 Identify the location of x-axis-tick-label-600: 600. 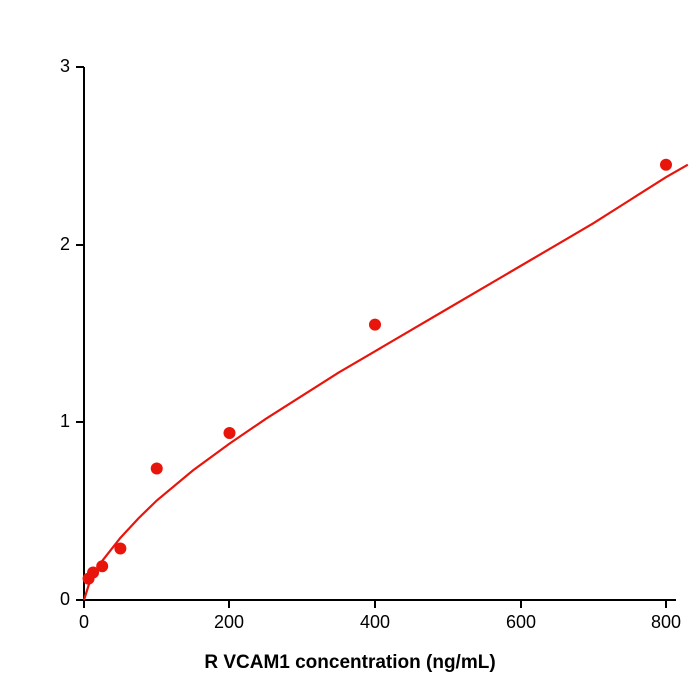
(521, 622).